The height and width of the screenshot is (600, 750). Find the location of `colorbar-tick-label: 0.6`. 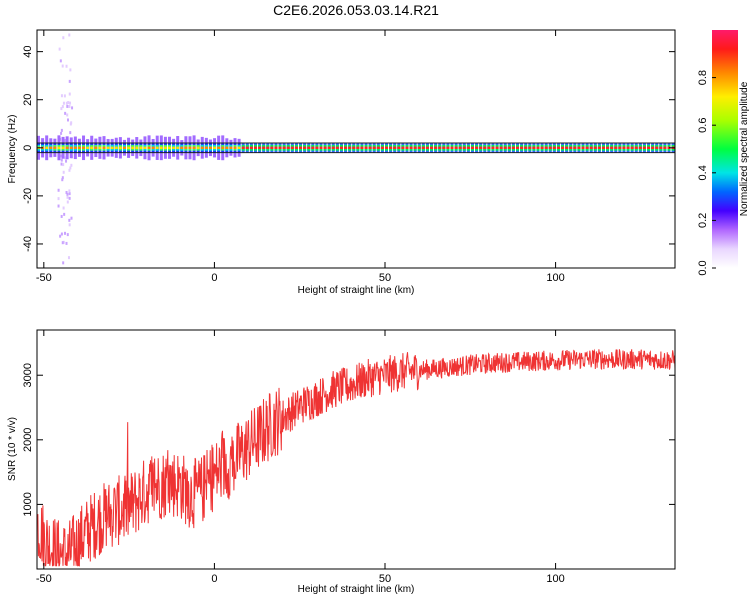

colorbar-tick-label: 0.6 is located at coordinates (703, 125).